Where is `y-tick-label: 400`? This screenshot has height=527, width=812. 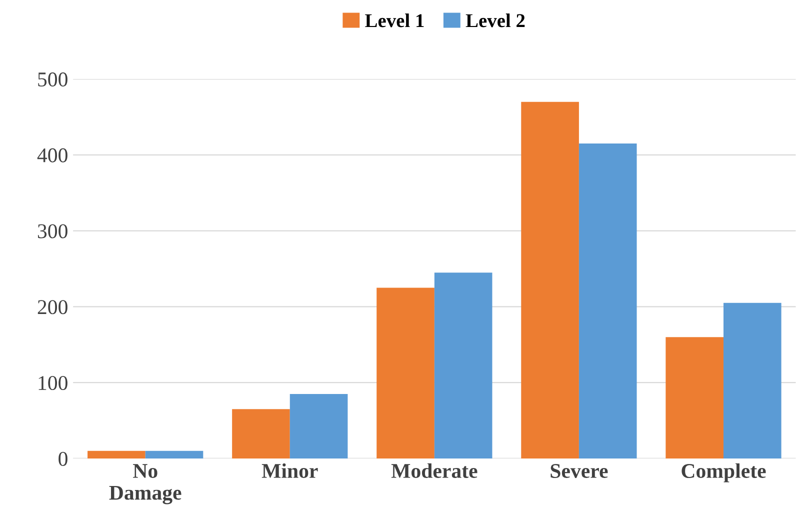 y-tick-label: 400 is located at coordinates (52, 155).